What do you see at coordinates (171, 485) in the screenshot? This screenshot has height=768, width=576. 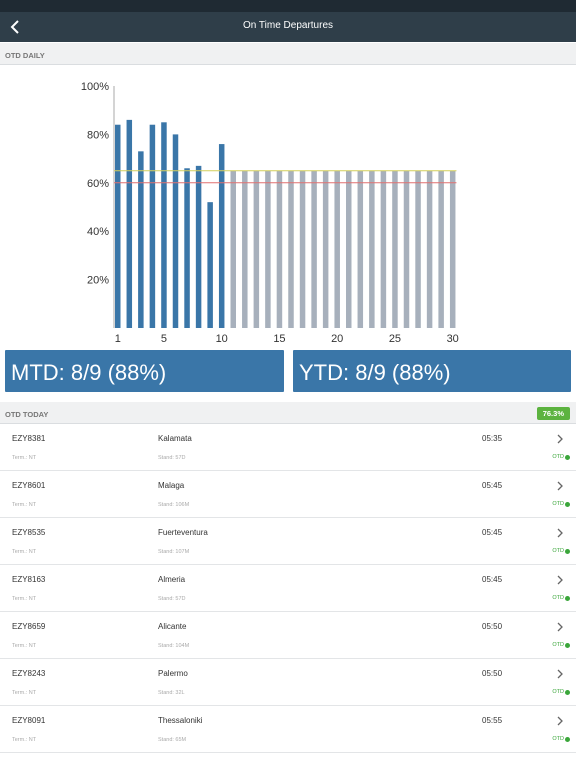 I see `flight-destination: Malaga` at bounding box center [171, 485].